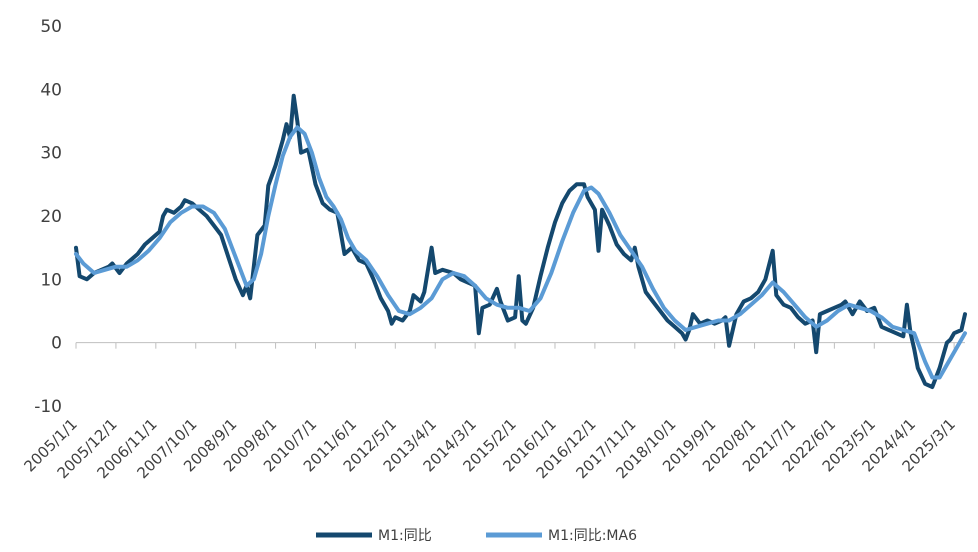  I want to click on legend: M1:同比 M1:同比:MA6, so click(476, 536).